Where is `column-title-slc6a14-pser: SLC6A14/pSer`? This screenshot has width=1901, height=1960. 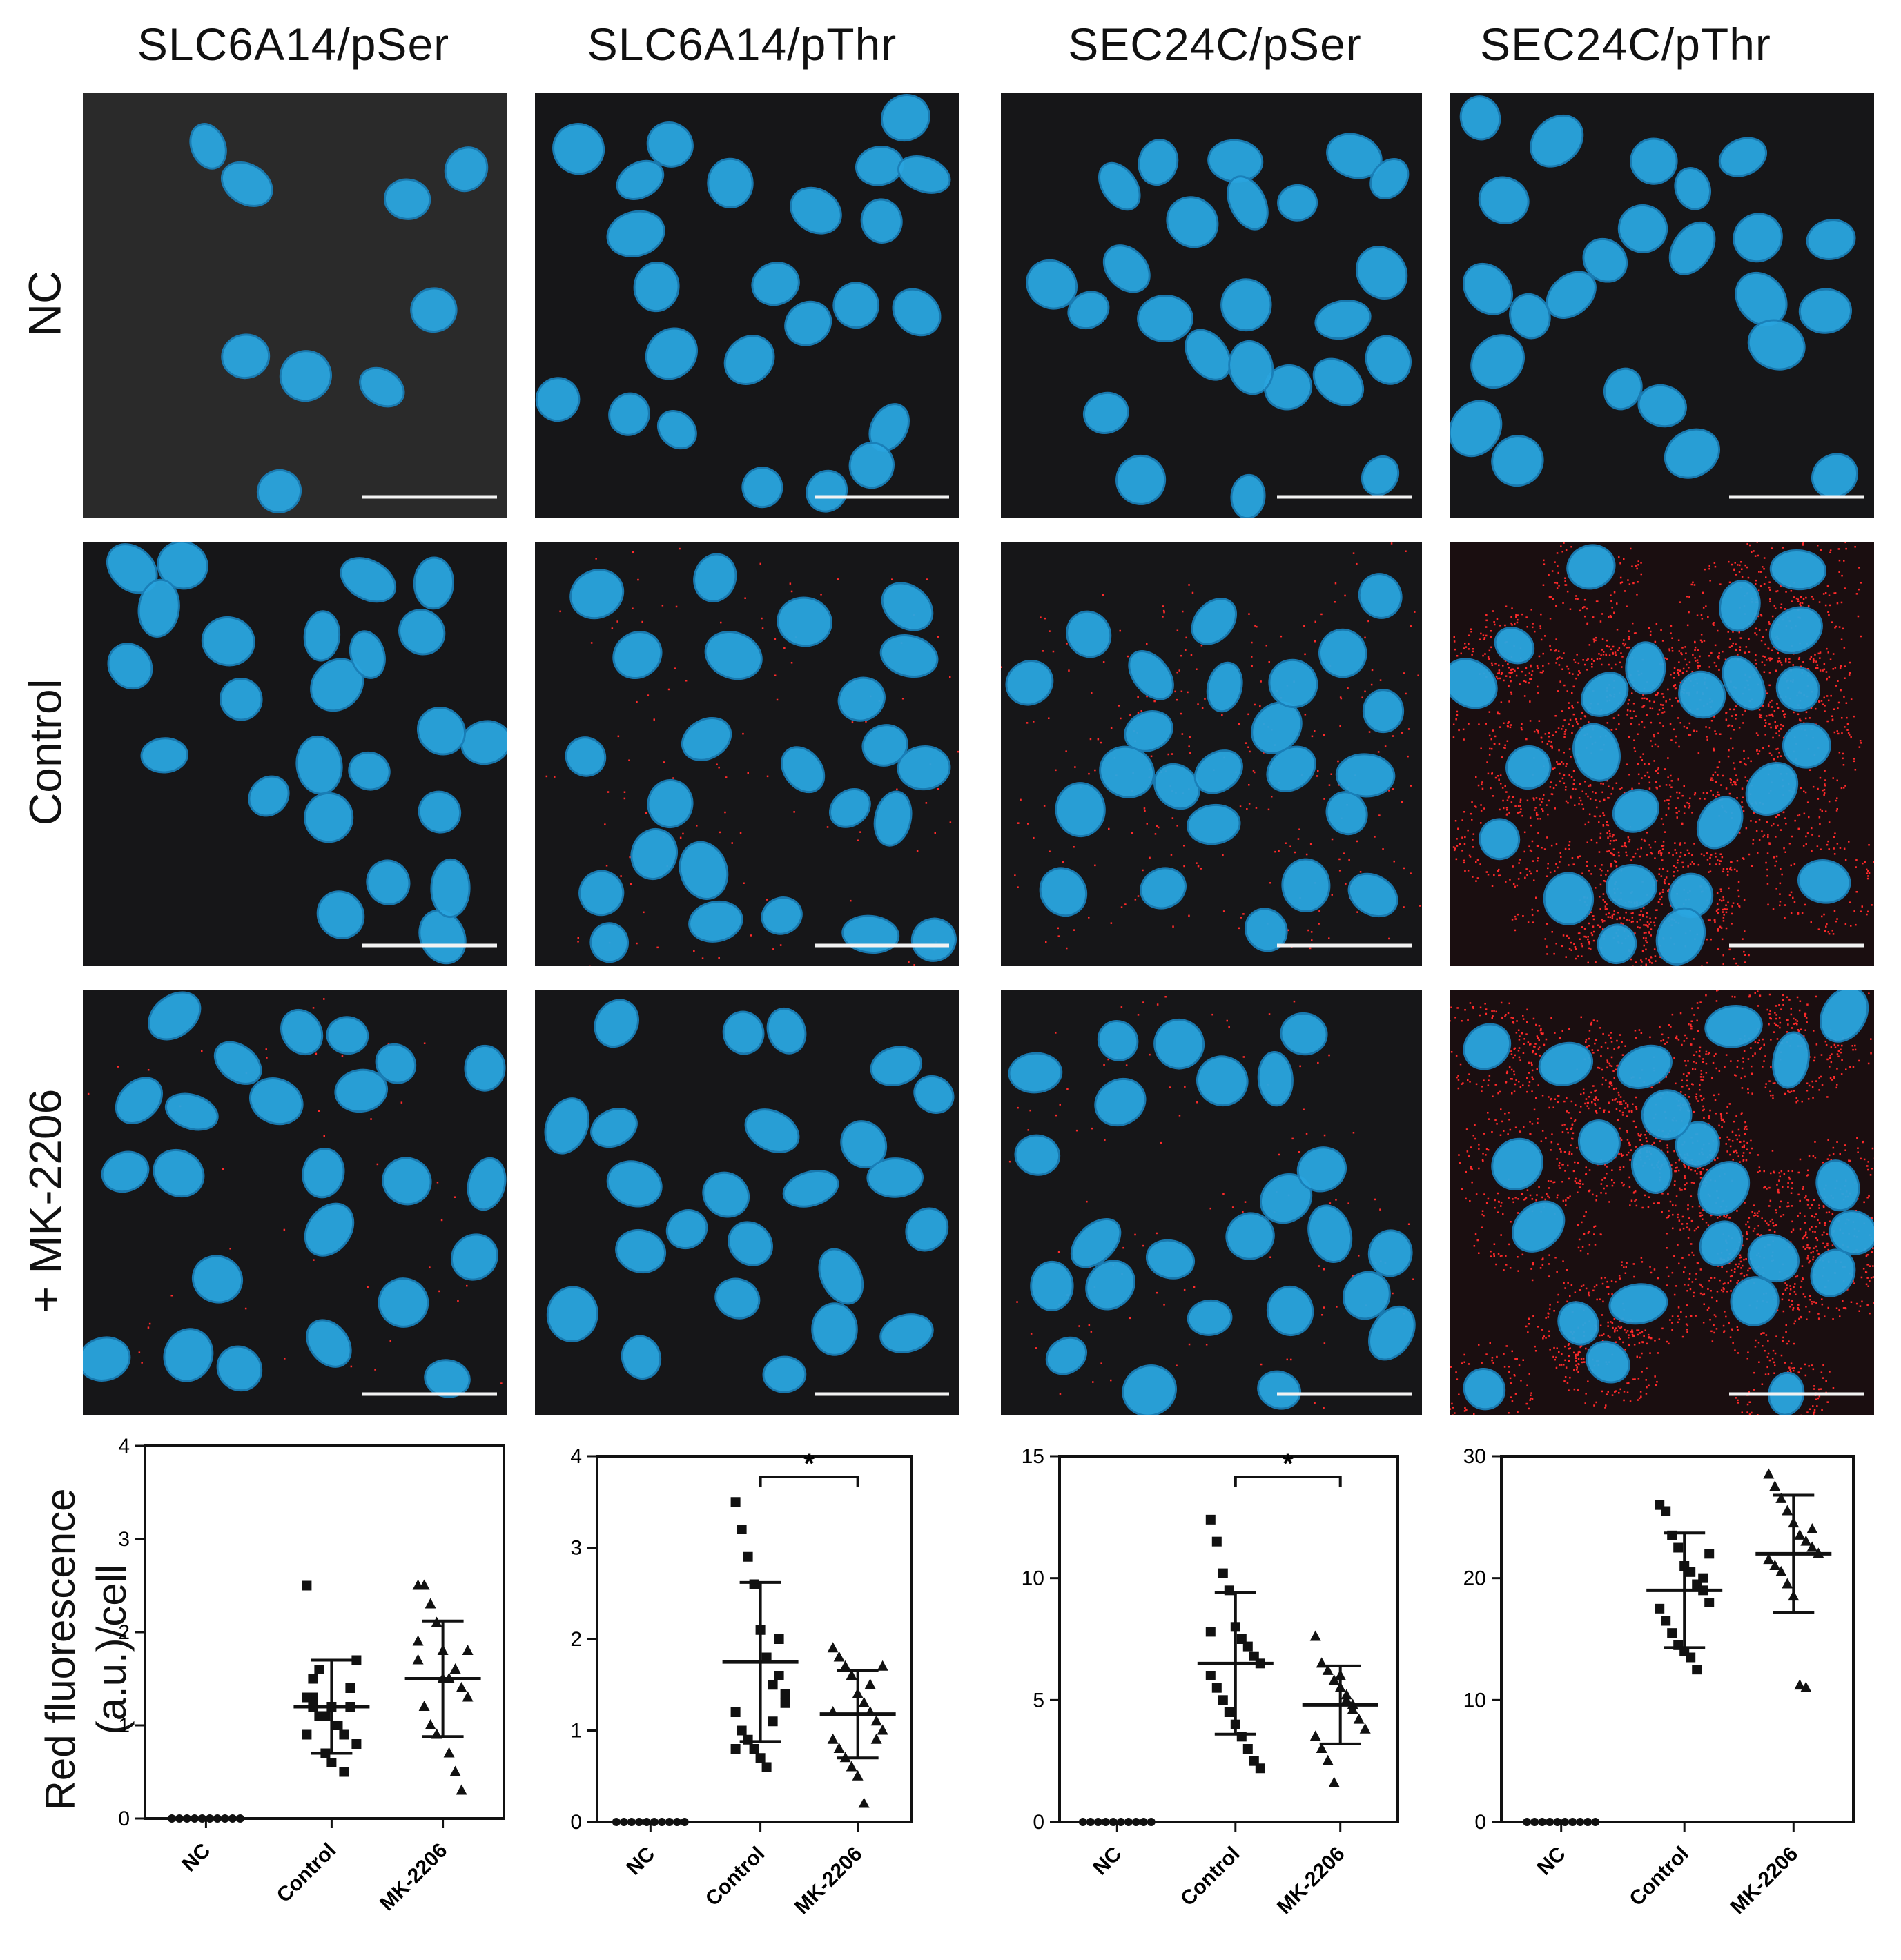
column-title-slc6a14-pser: SLC6A14/pSer is located at coordinates (293, 49).